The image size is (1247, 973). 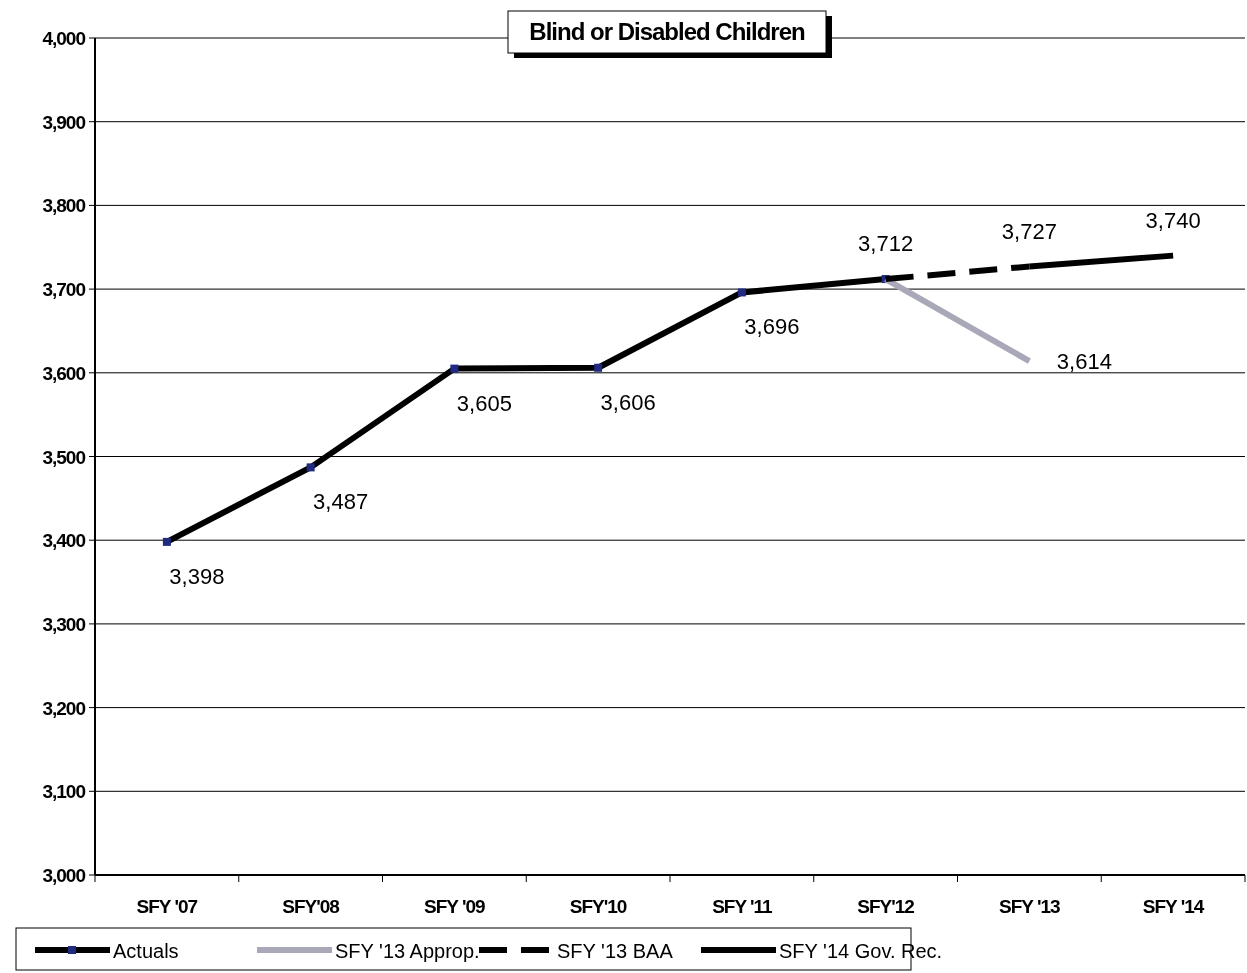 What do you see at coordinates (861, 951) in the screenshot?
I see `legend-label: SFY '14 Gov. Rec.` at bounding box center [861, 951].